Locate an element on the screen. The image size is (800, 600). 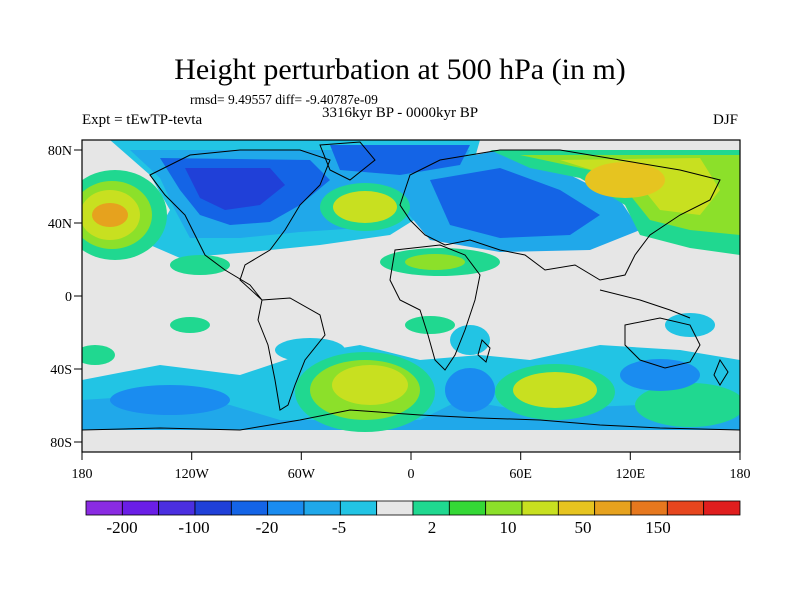
y-tick-label: 80S is located at coordinates (61, 443).